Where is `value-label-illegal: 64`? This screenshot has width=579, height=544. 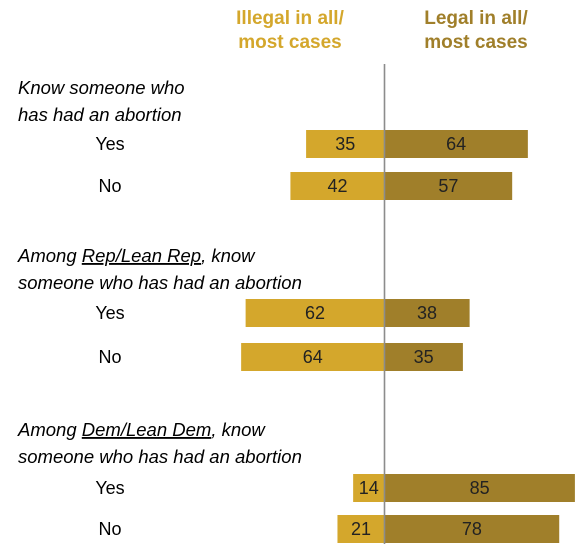 value-label-illegal: 64 is located at coordinates (313, 357).